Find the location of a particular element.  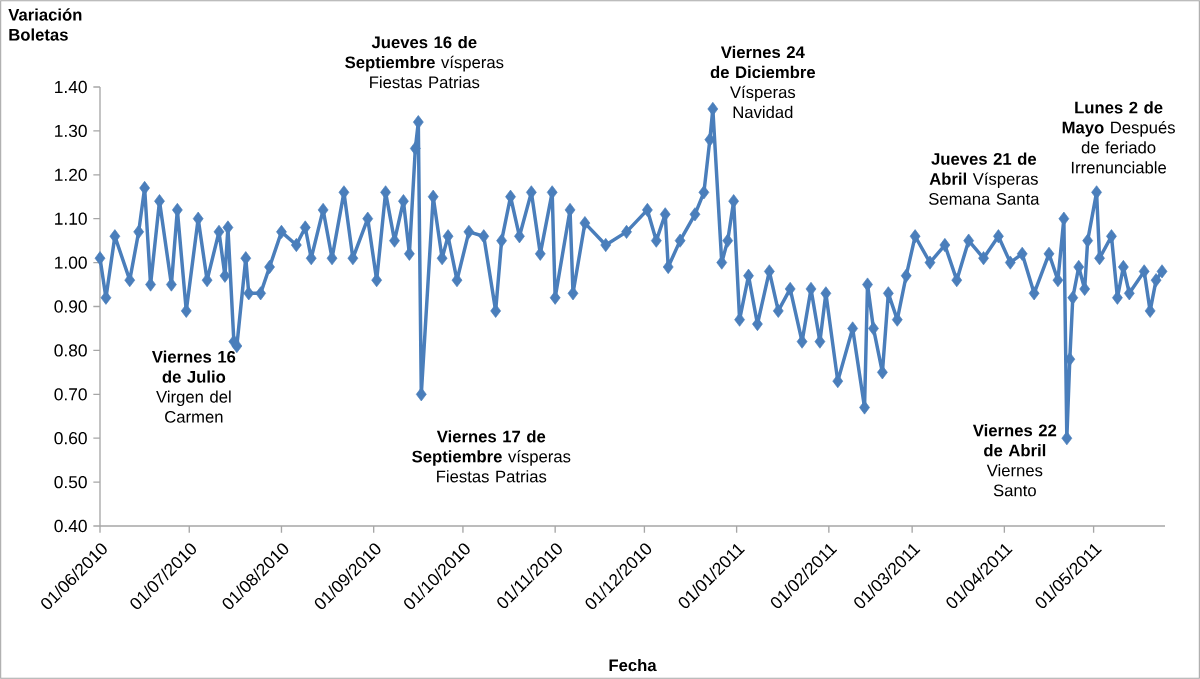

y-tick-label: 1.30 is located at coordinates (71, 131).